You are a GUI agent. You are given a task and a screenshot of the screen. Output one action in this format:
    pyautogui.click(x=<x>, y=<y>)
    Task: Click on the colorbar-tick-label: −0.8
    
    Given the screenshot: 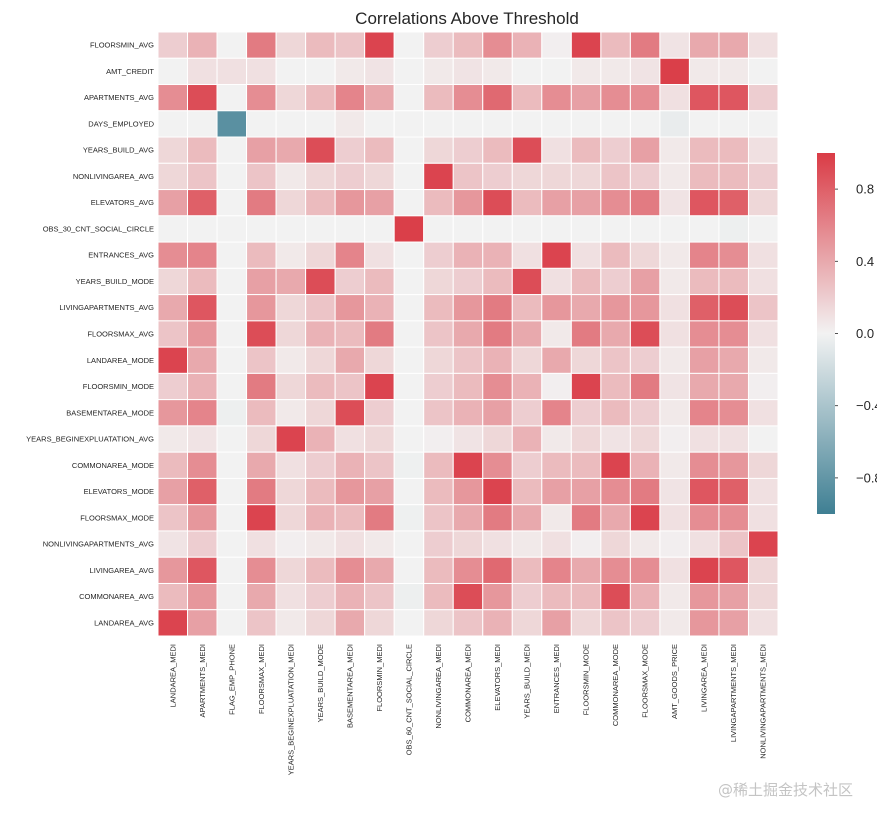 What is the action you would take?
    pyautogui.click(x=866, y=477)
    